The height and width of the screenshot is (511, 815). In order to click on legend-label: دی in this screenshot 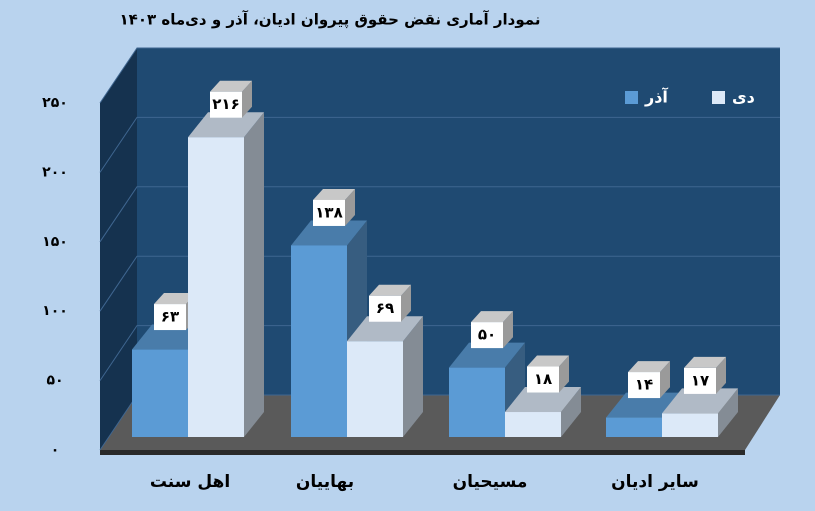, I will do `click(743, 97)`.